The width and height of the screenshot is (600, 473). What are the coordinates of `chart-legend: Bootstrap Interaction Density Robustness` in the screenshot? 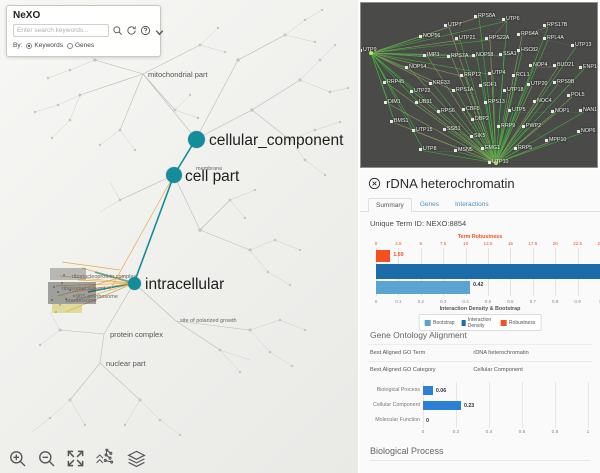 It's located at (480, 322).